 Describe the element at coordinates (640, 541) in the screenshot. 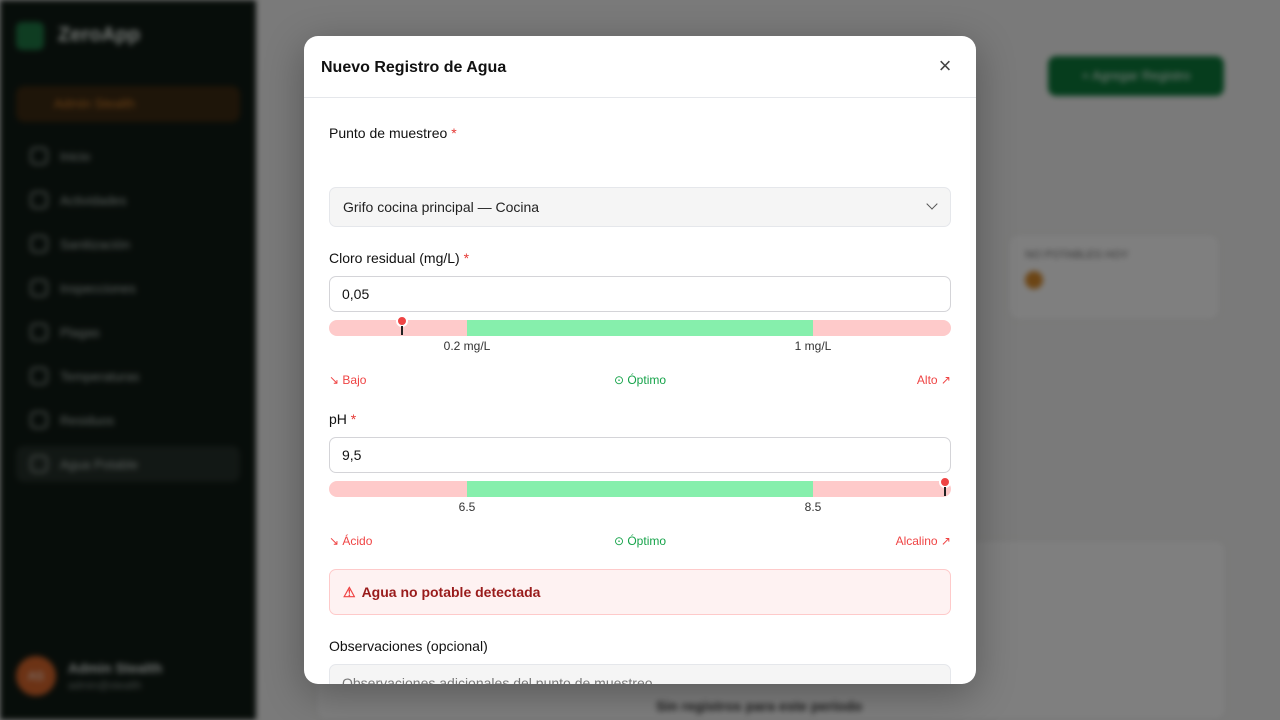

I see `ph-optimal-label: ⊙ Óptimo` at that location.